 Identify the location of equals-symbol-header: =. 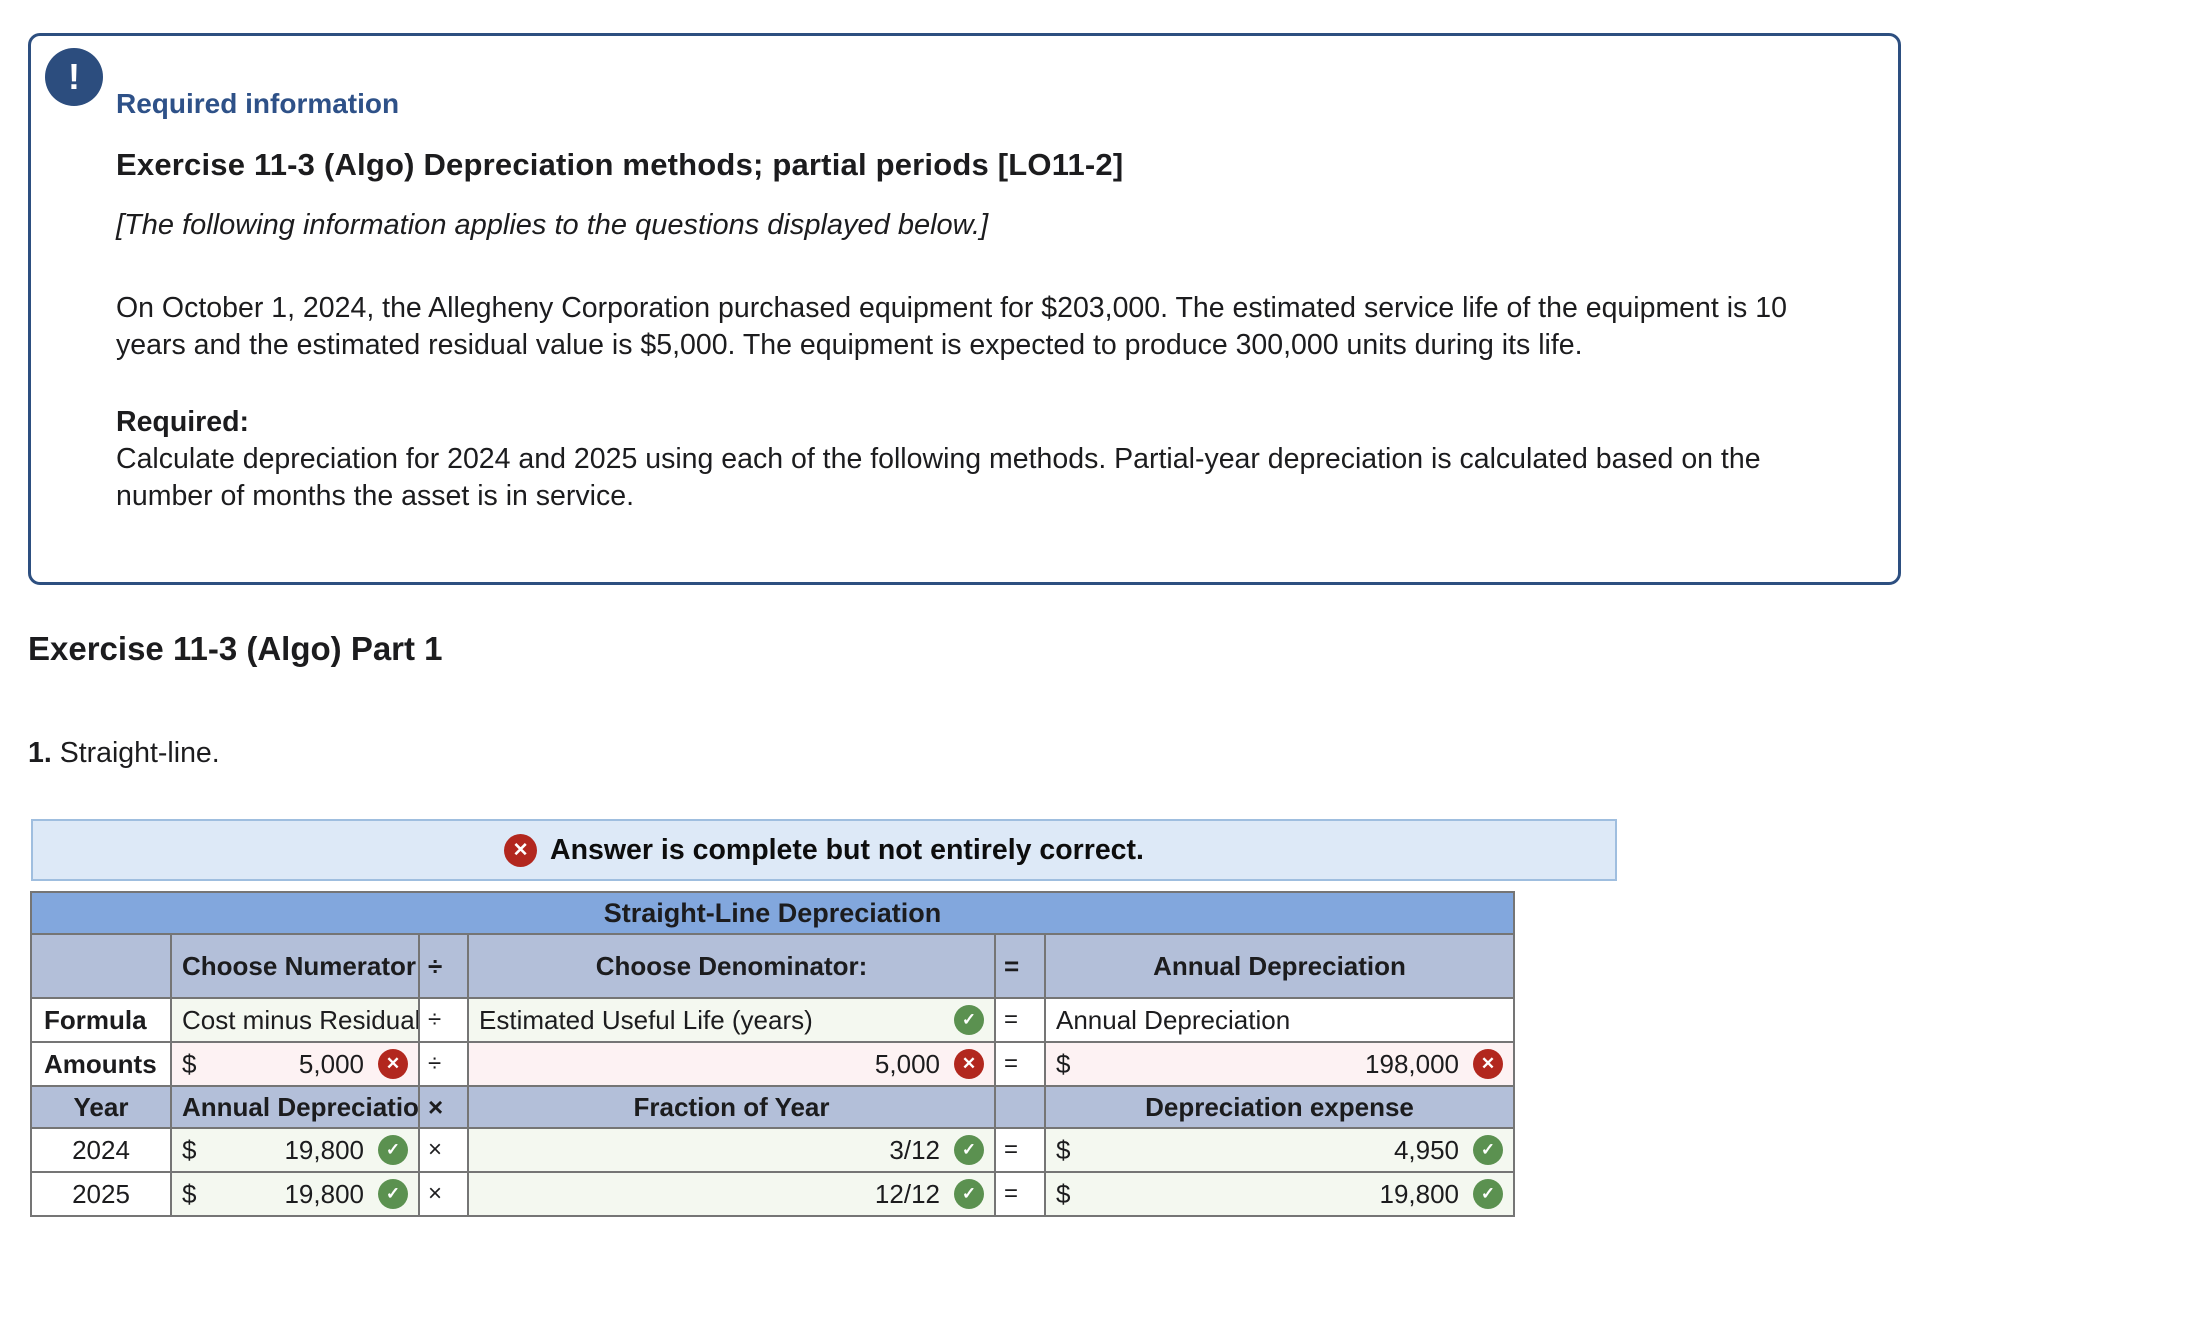
(1020, 966).